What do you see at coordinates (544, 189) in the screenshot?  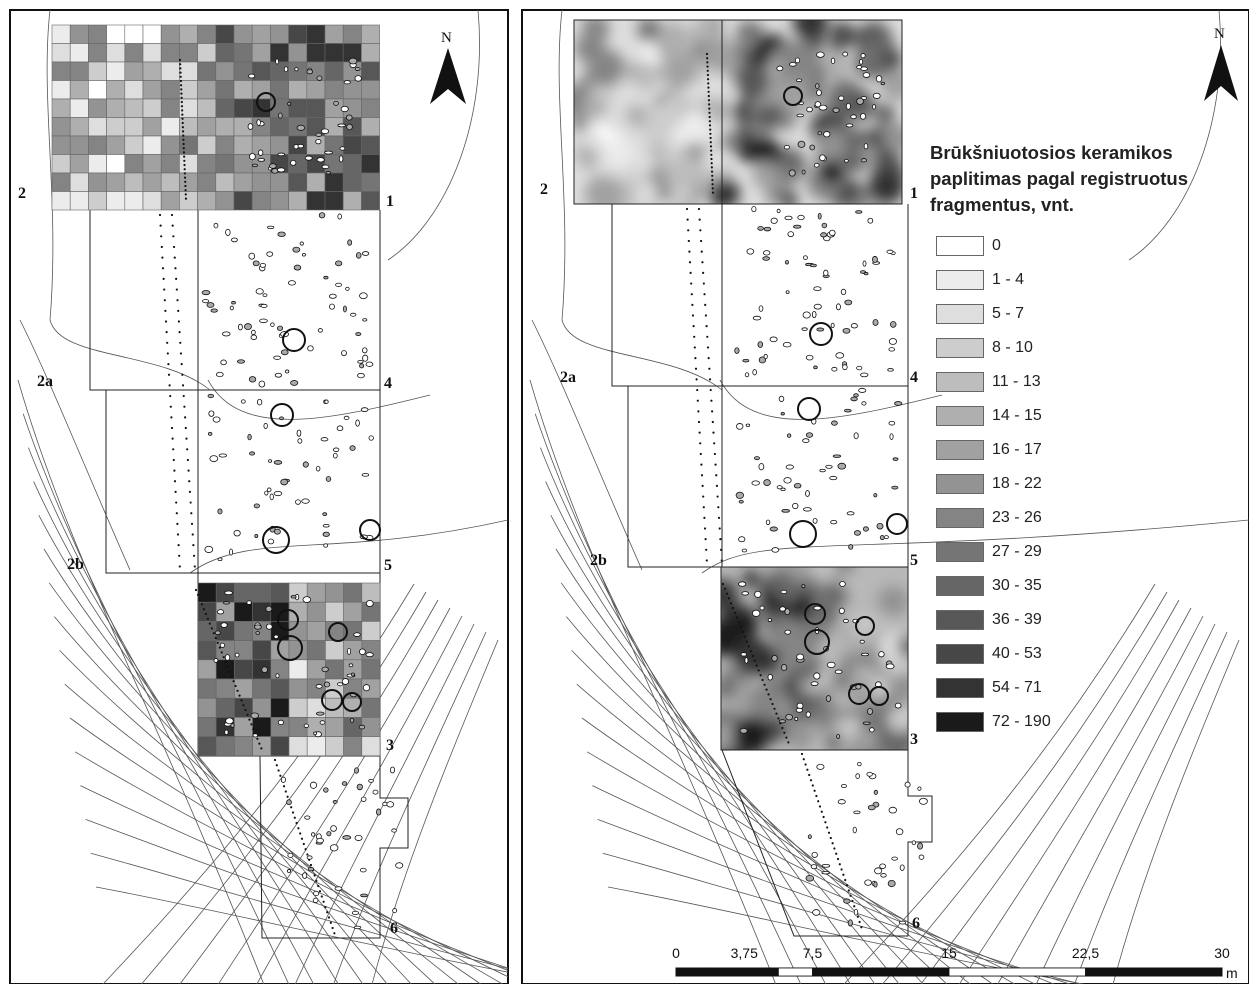 I see `area-label-2: 2` at bounding box center [544, 189].